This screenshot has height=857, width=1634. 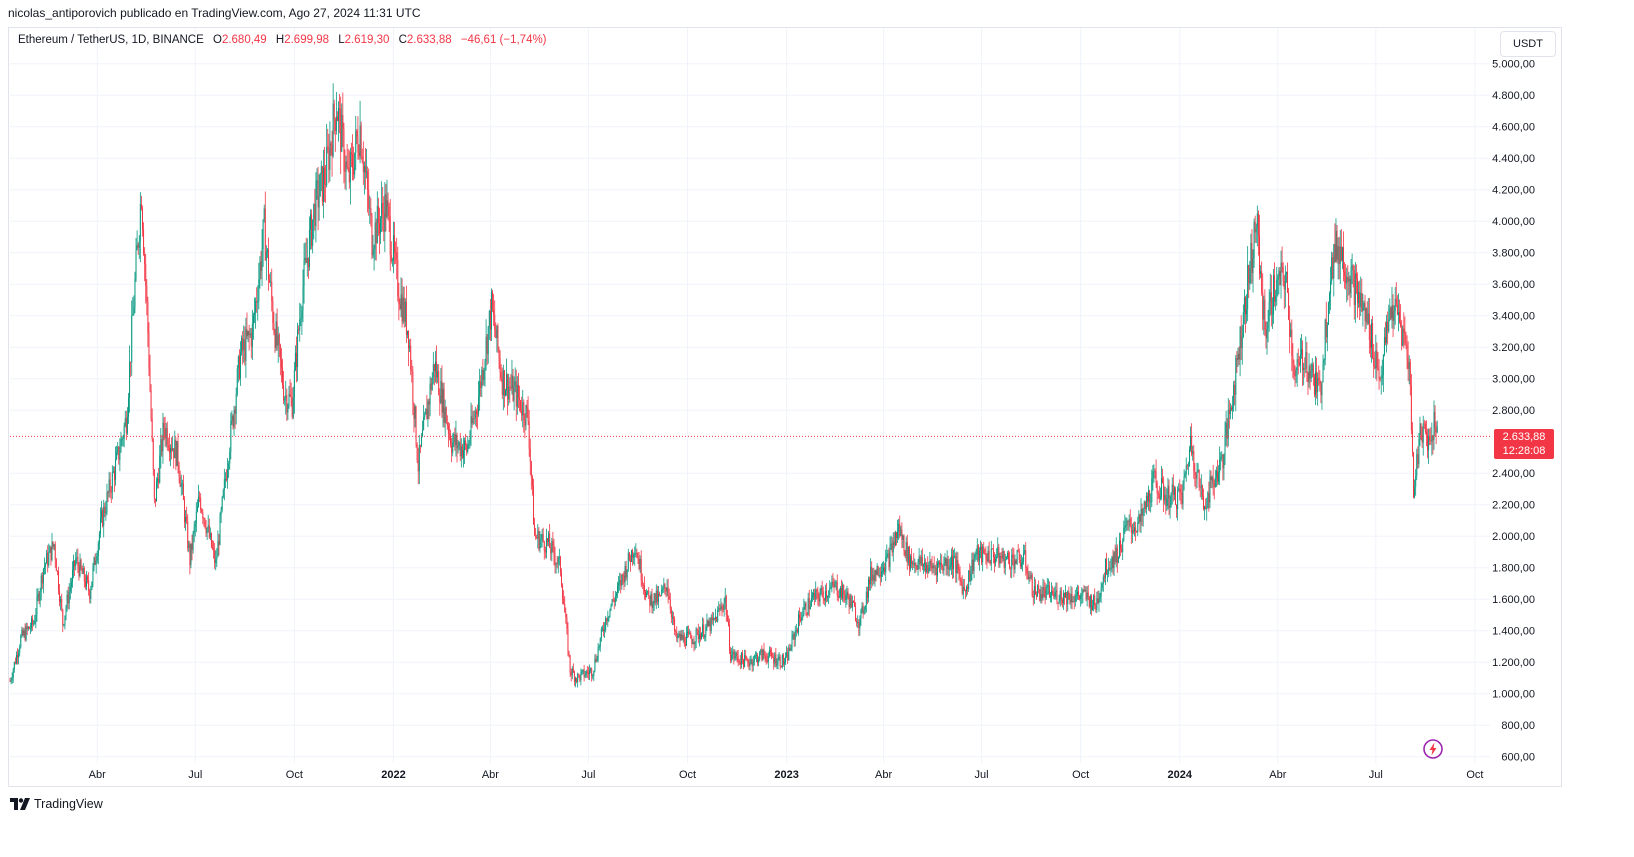 What do you see at coordinates (1528, 44) in the screenshot?
I see `currency-button: USDT` at bounding box center [1528, 44].